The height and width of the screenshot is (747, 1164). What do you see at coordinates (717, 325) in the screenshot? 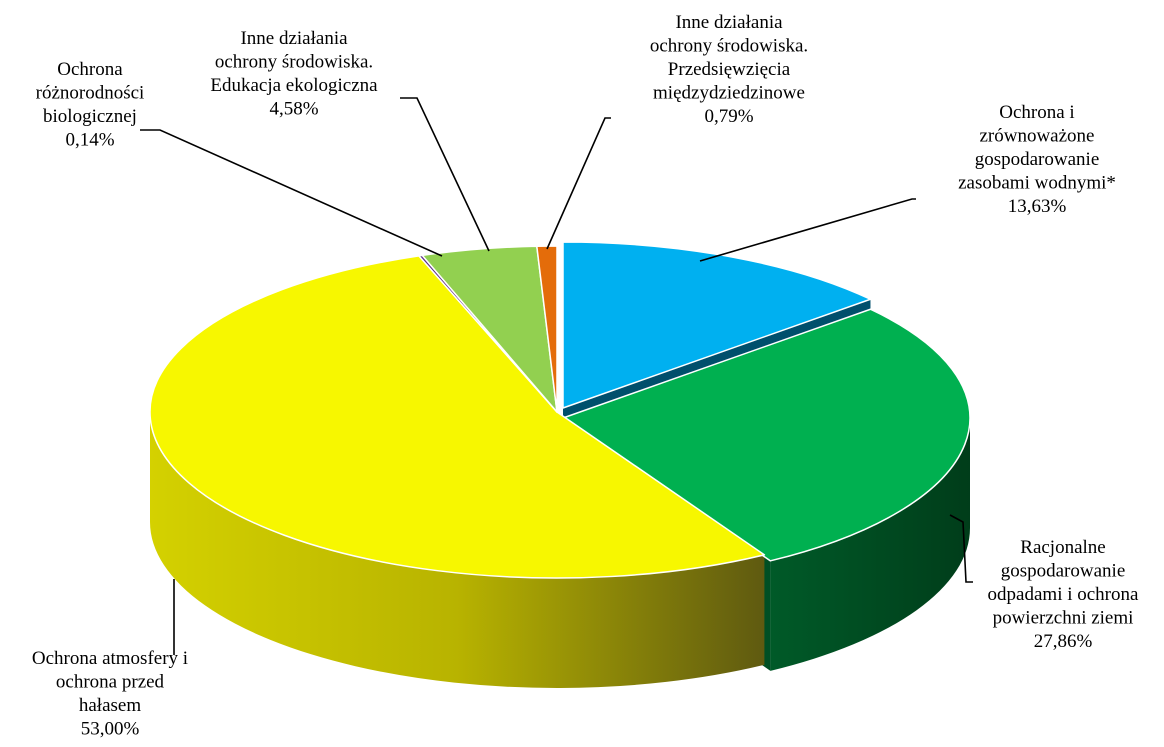
I see `slice-water` at bounding box center [717, 325].